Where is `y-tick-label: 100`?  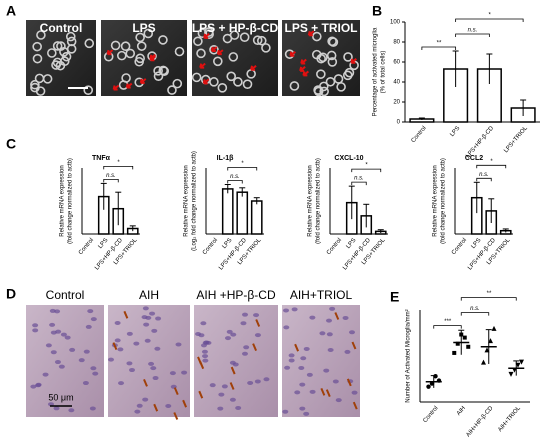 y-tick-label: 100 is located at coordinates (395, 23).